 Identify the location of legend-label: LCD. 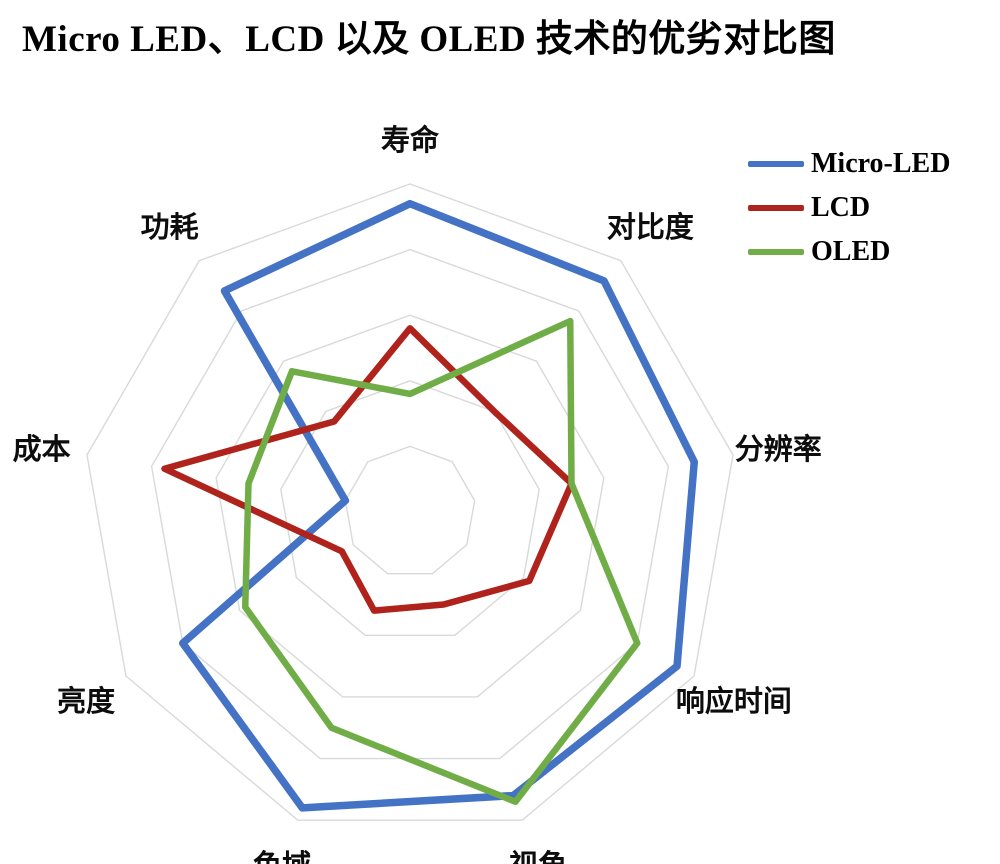
(841, 207).